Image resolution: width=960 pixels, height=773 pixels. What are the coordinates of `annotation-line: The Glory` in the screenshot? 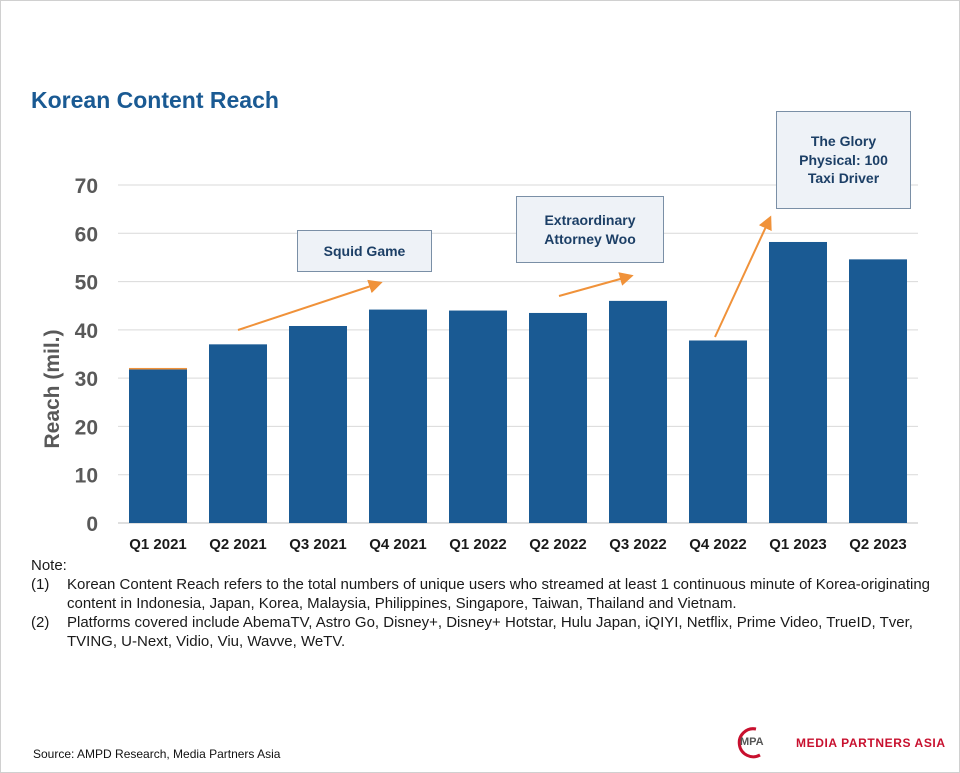 It's located at (843, 140).